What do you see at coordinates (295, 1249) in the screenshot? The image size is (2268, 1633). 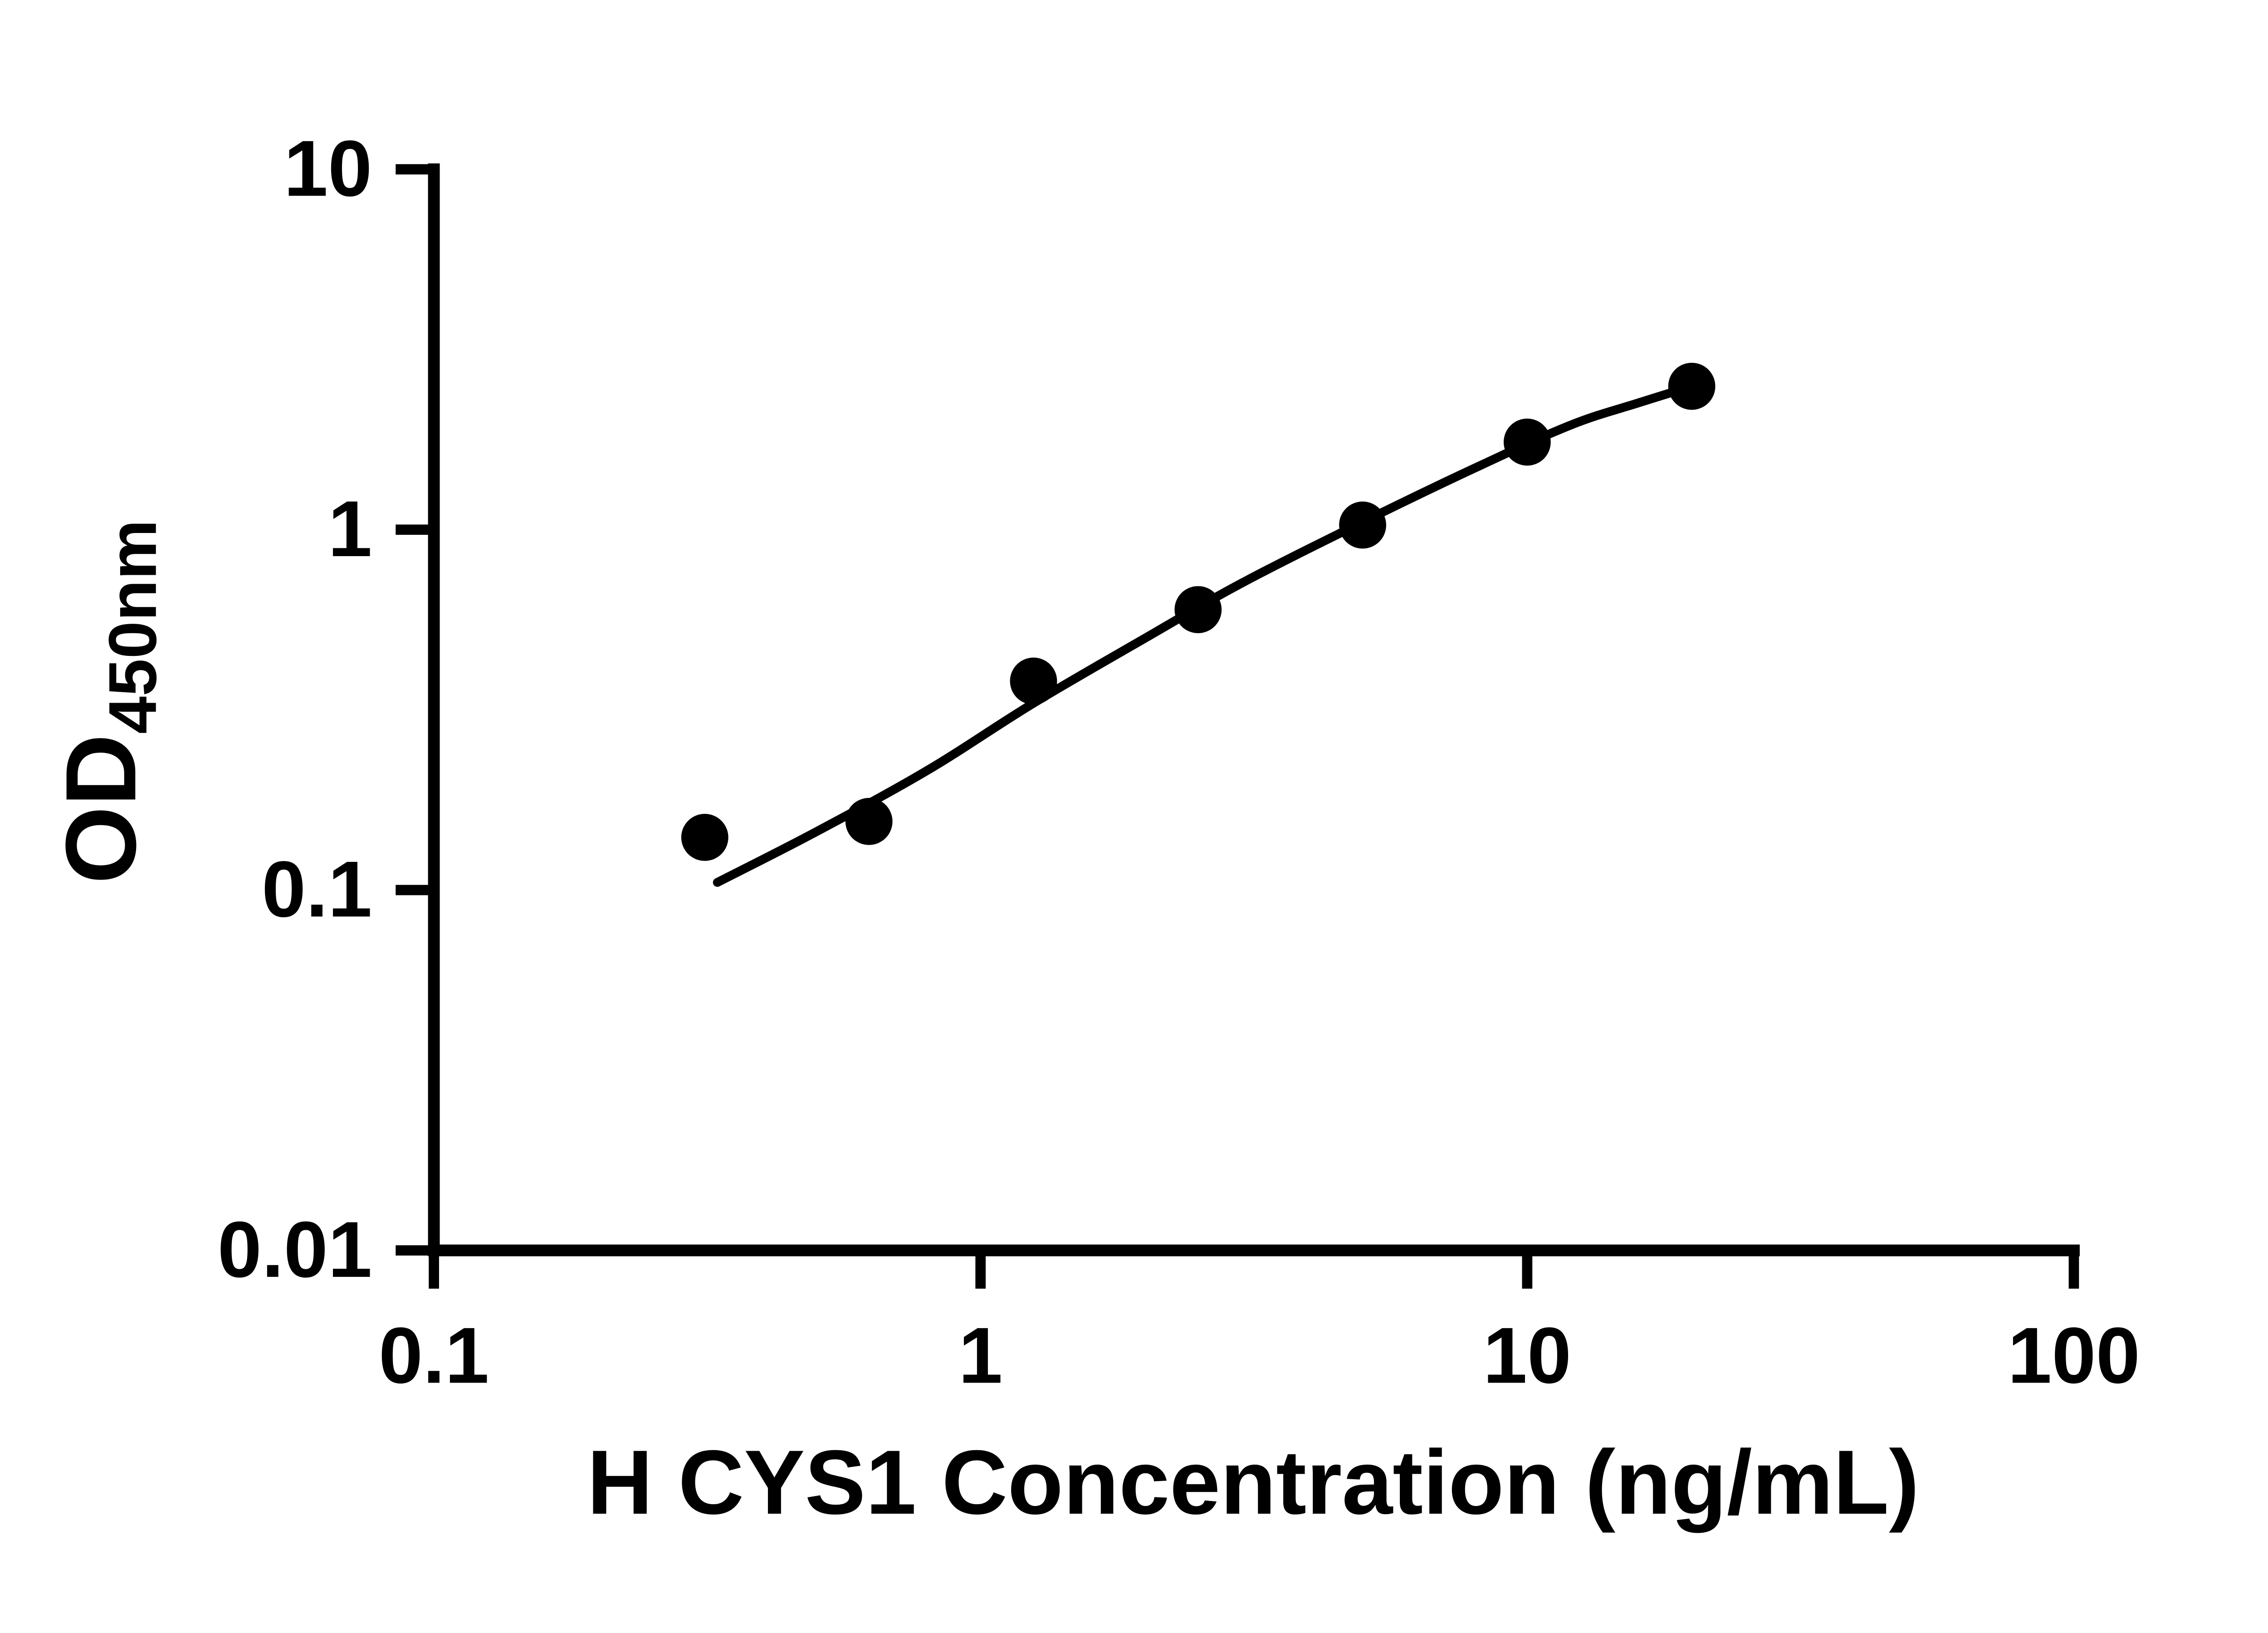 I see `y-axis-tick-label: 0.01` at bounding box center [295, 1249].